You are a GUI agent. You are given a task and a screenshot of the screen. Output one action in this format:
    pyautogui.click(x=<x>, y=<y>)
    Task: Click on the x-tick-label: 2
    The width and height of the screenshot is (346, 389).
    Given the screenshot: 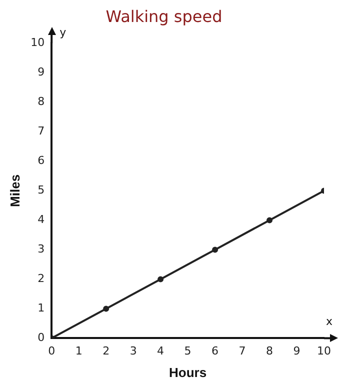 What is the action you would take?
    pyautogui.click(x=106, y=351)
    